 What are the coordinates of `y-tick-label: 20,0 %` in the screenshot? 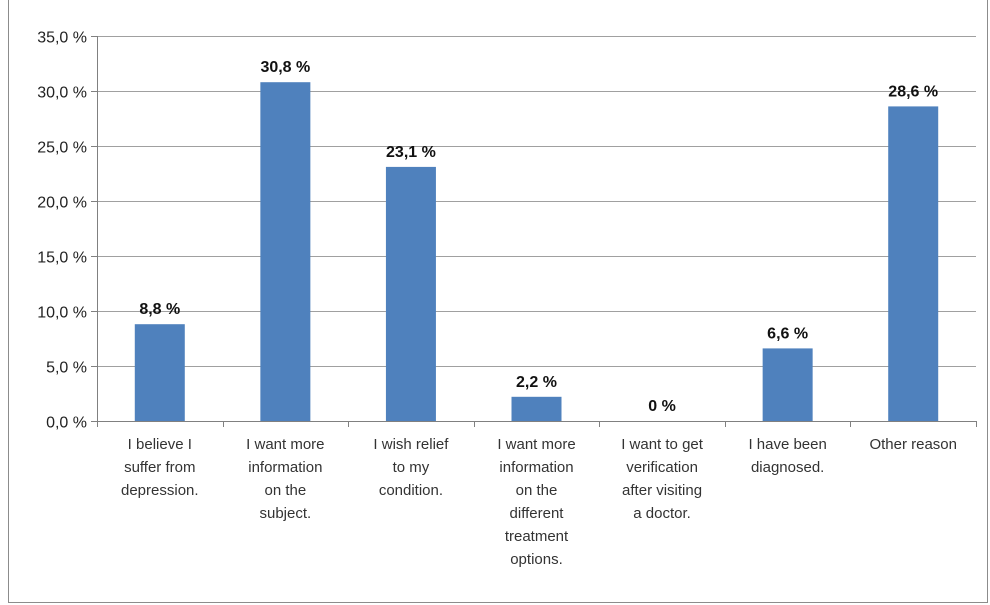 It's located at (62, 203).